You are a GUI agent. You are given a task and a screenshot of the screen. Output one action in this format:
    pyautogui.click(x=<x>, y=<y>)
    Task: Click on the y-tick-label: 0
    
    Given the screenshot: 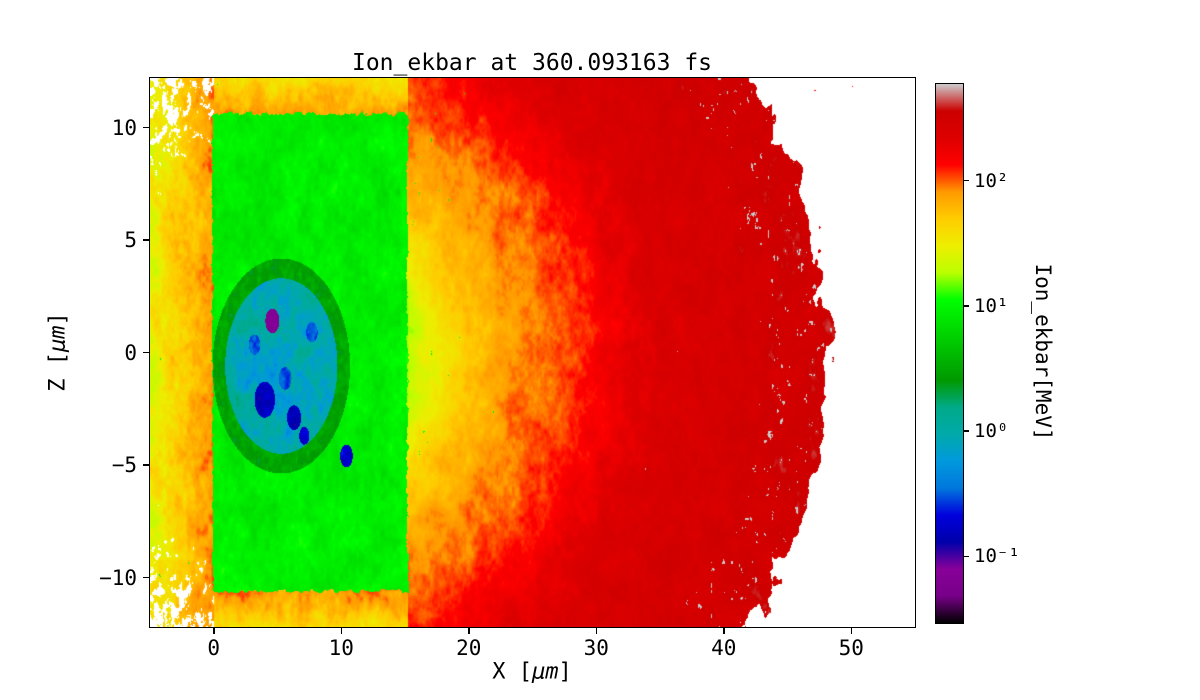 What is the action you would take?
    pyautogui.click(x=130, y=352)
    